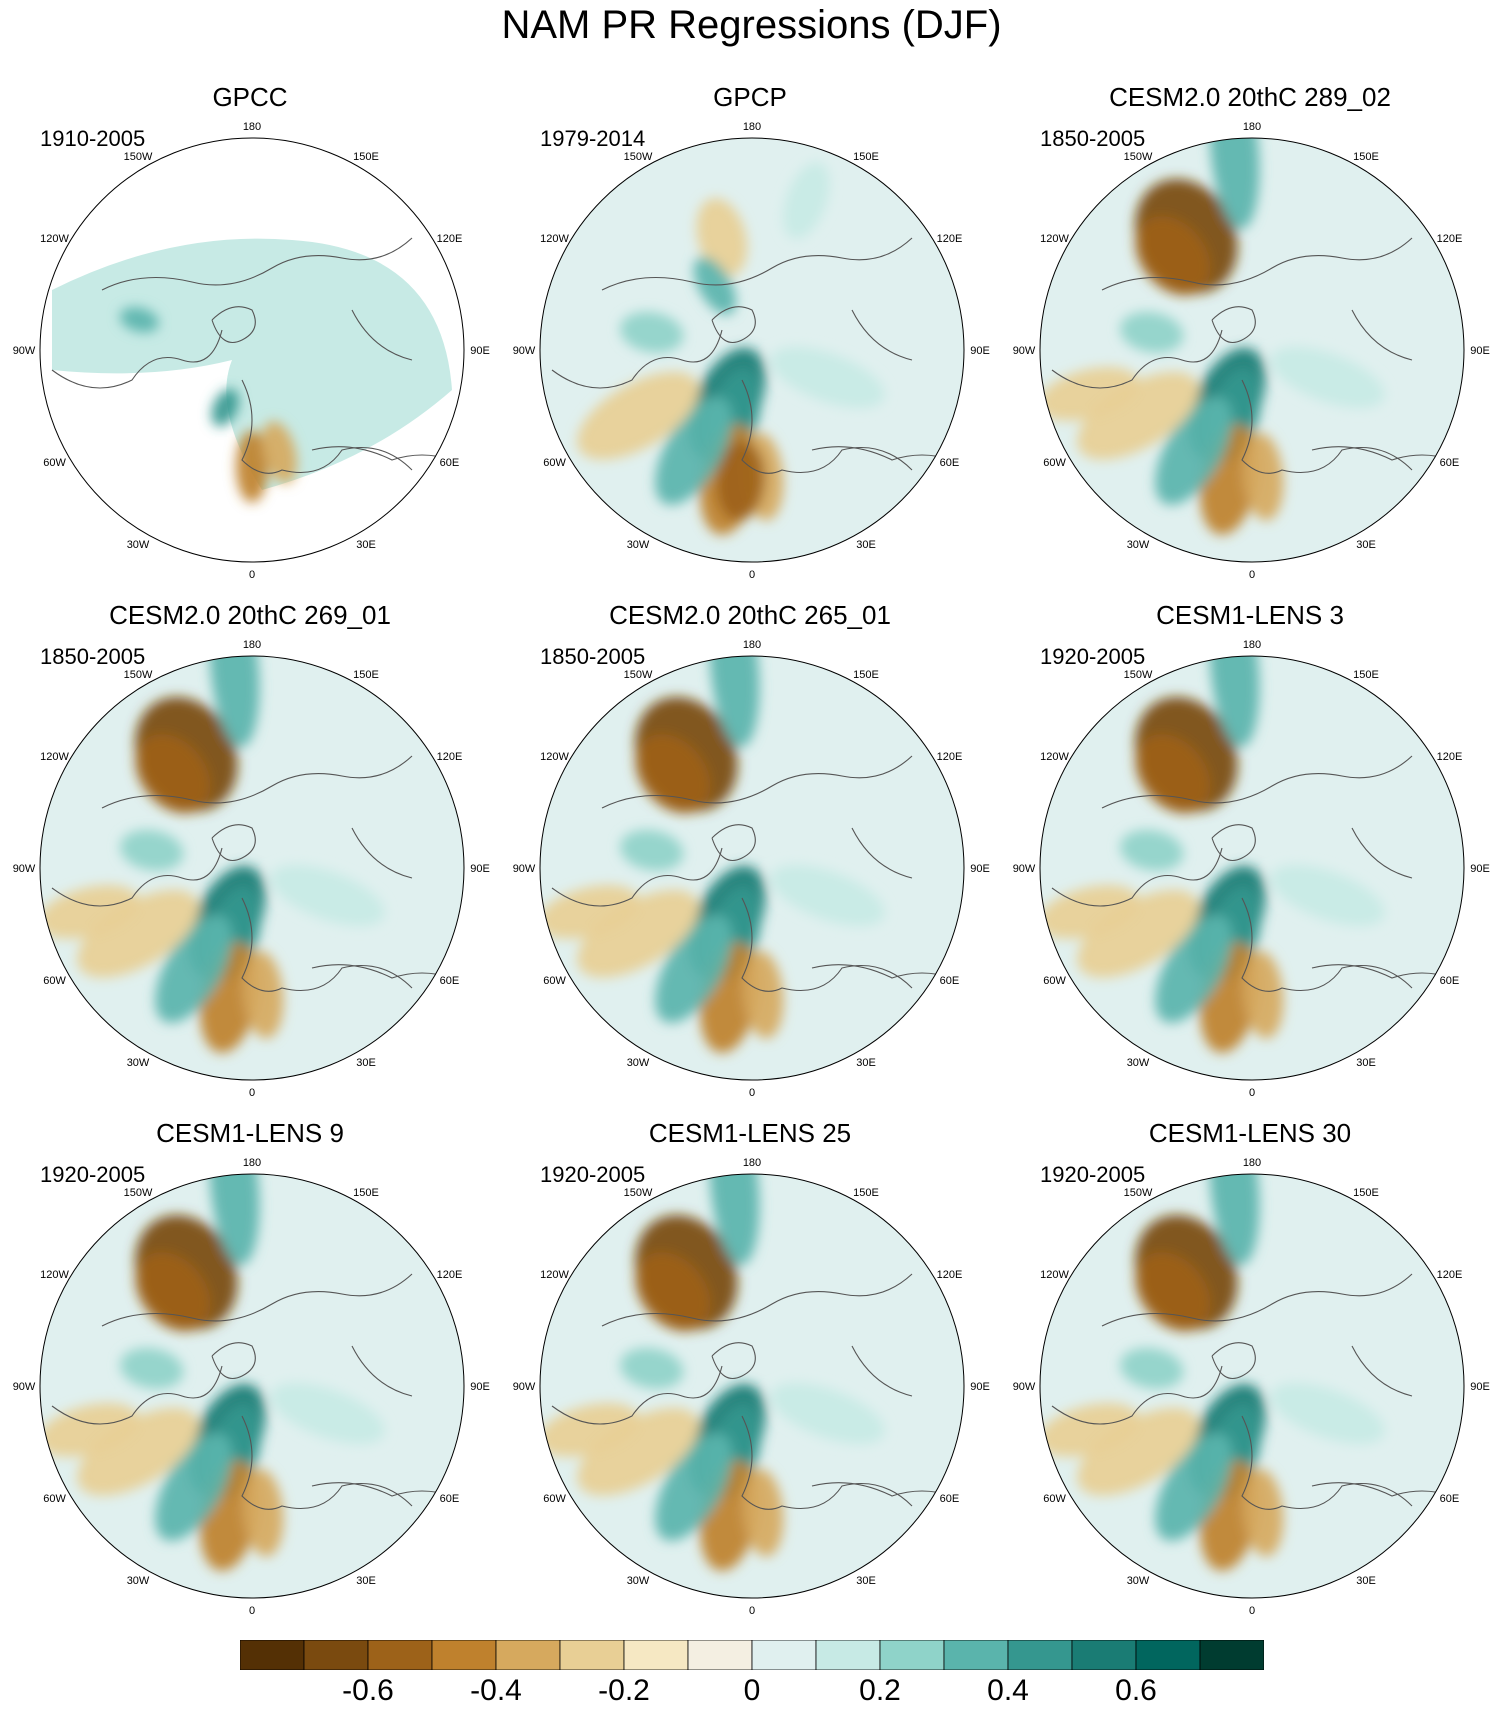 The width and height of the screenshot is (1503, 1709). Describe the element at coordinates (751, 25) in the screenshot. I see `figure-title: NAM PR Regressions (DJF)` at that location.